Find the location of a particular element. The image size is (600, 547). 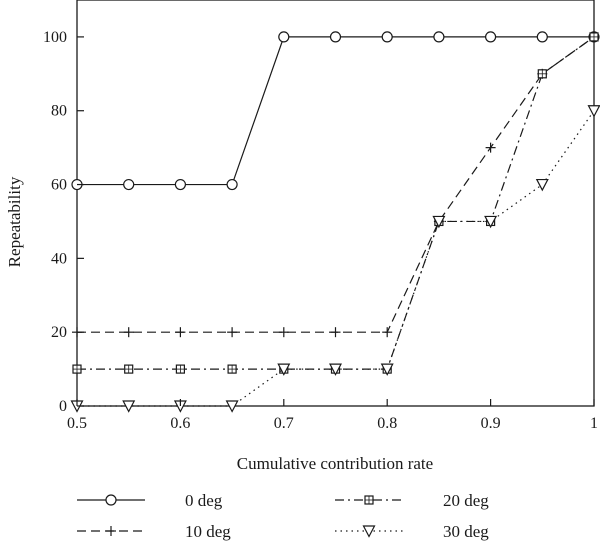

legend: 0 deg 10 deg 20 deg 30 deg is located at coordinates (283, 516).